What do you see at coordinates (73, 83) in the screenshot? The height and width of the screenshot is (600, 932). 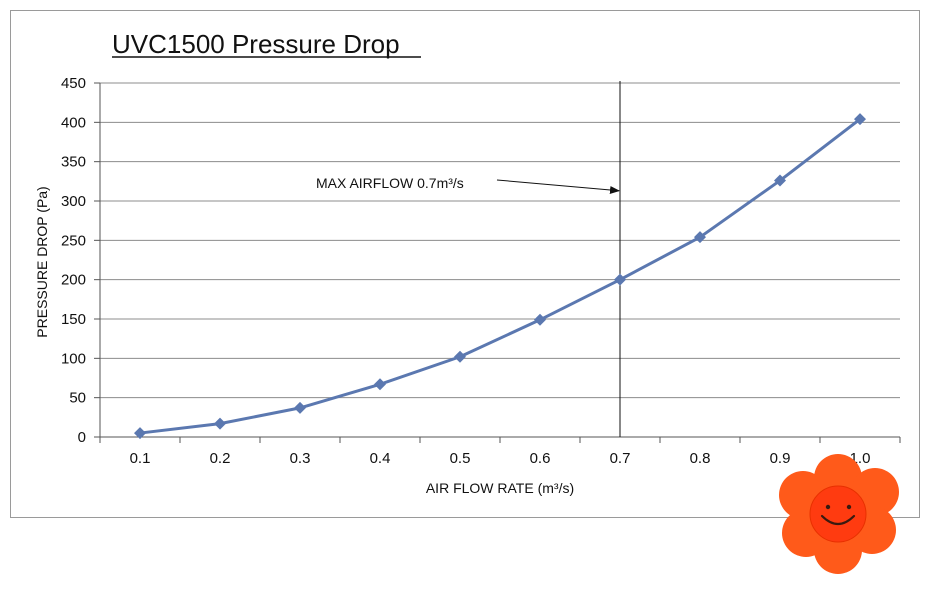 I see `y-tick-label: 450` at bounding box center [73, 83].